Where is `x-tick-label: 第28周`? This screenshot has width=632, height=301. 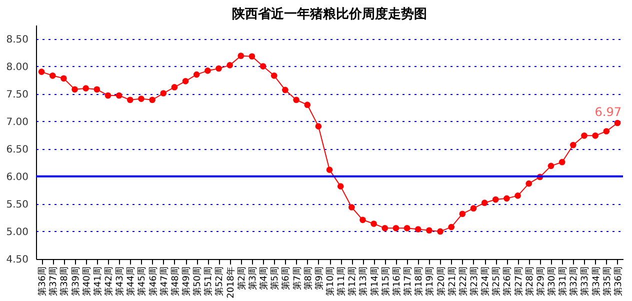
x-tick-label: 第28周 is located at coordinates (530, 281).